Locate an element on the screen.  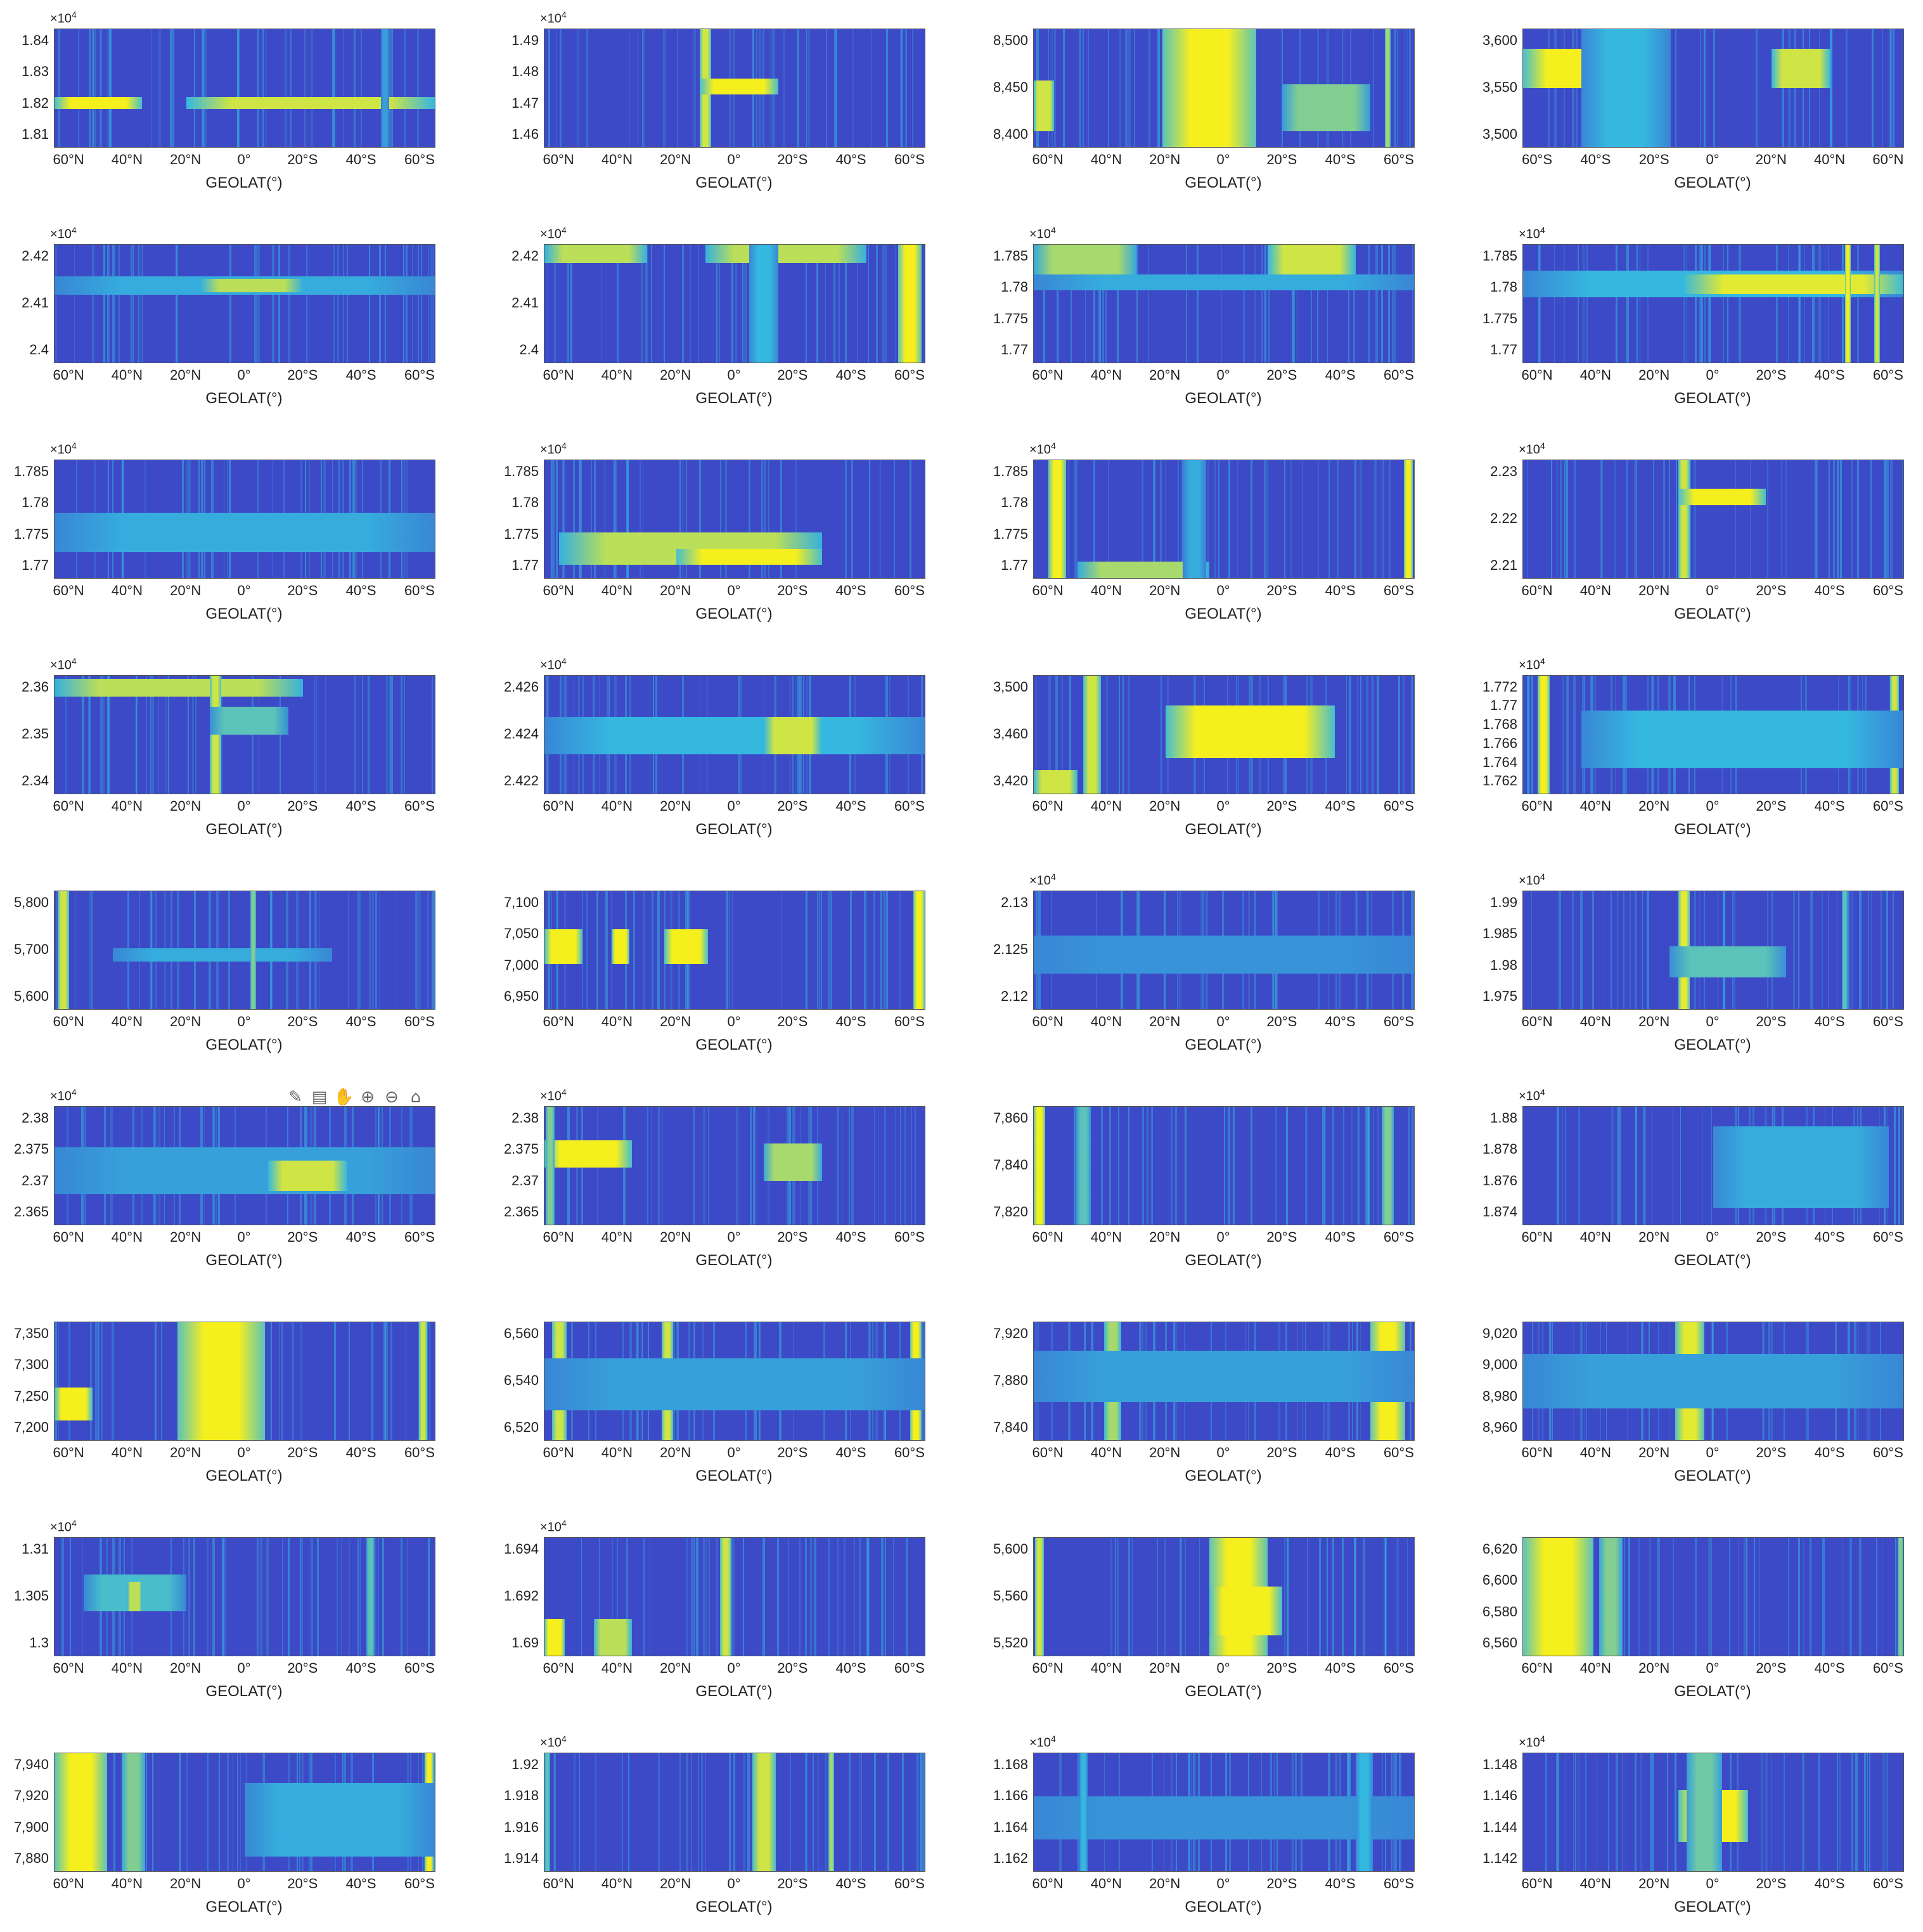
x-tick-label: 0° is located at coordinates (1223, 806).